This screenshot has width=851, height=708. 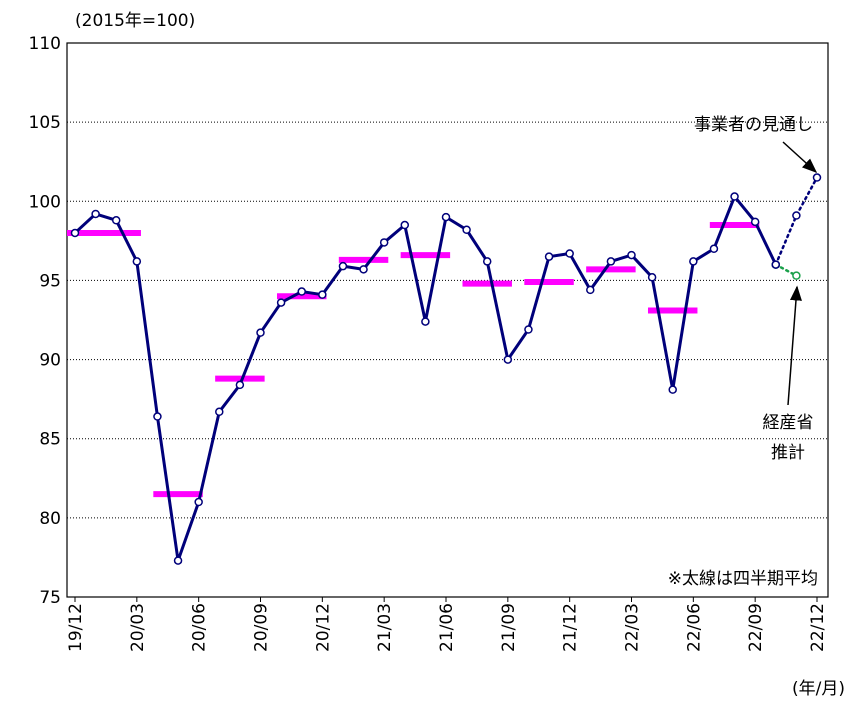 What do you see at coordinates (200, 627) in the screenshot?
I see `x-tick-label: 20/06` at bounding box center [200, 627].